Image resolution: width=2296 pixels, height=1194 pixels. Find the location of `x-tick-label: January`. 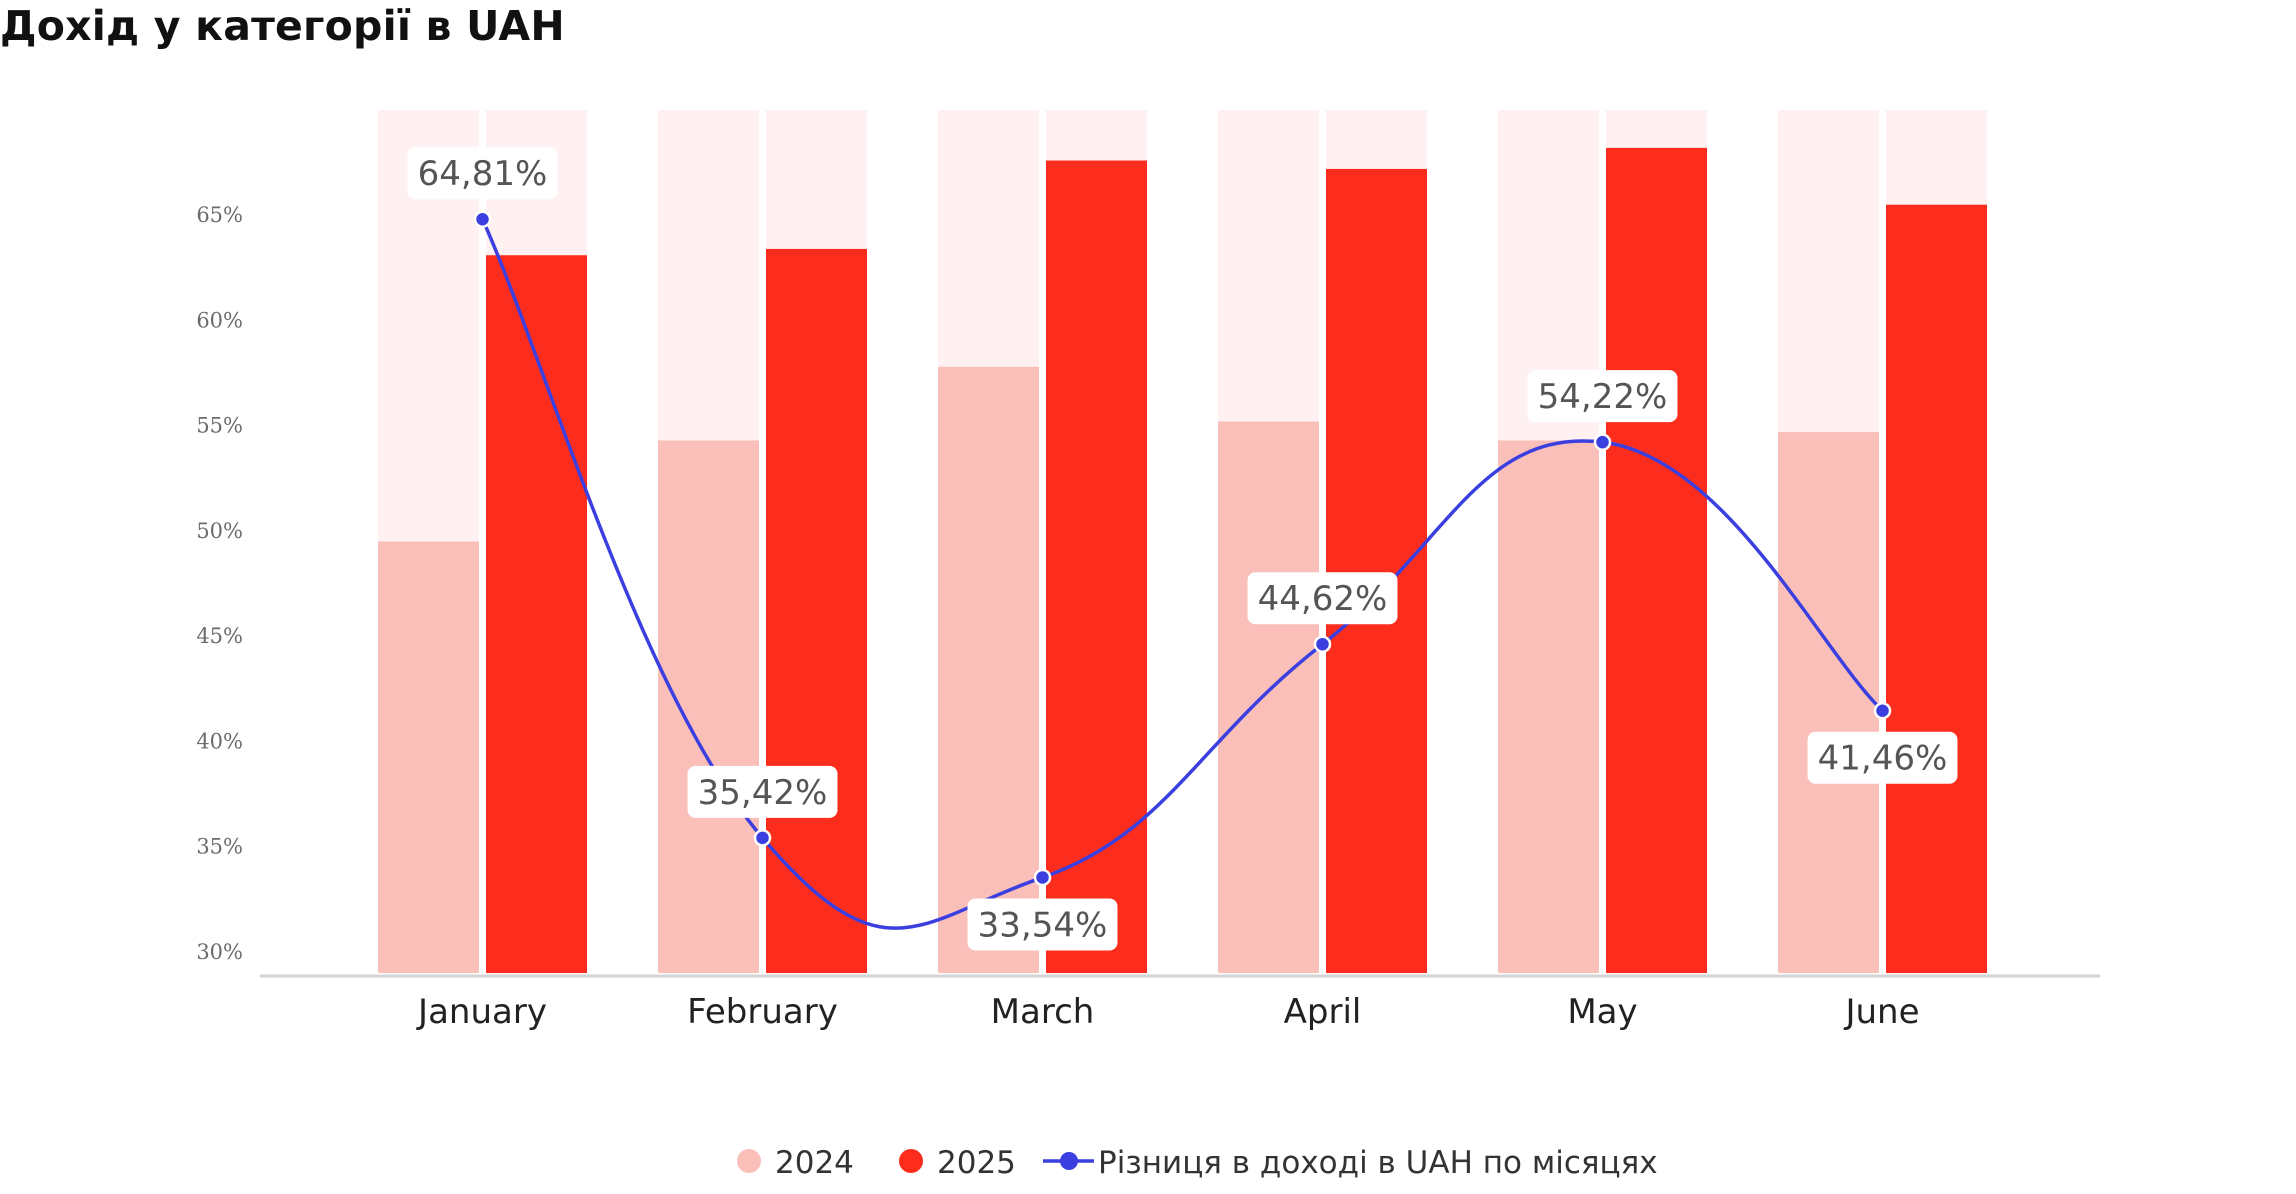

x-tick-label: January is located at coordinates (481, 1012).